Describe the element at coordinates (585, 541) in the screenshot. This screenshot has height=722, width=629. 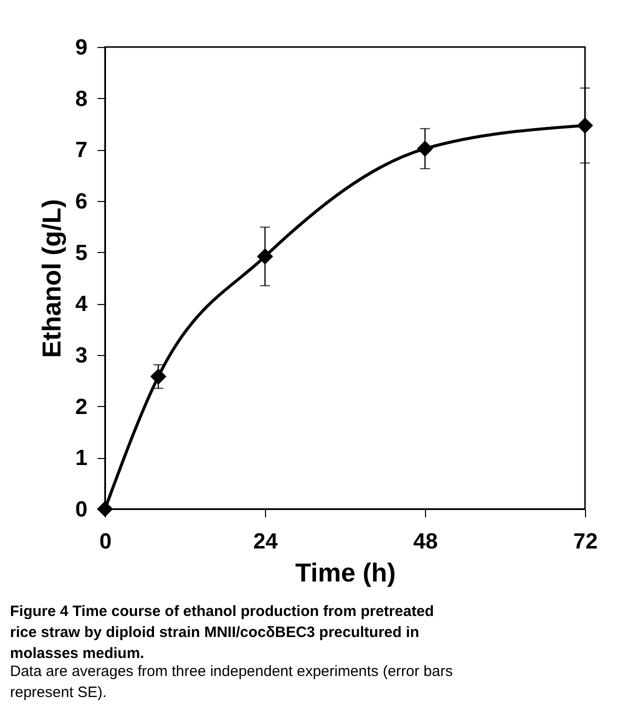
I see `x-tick-label: 72` at that location.